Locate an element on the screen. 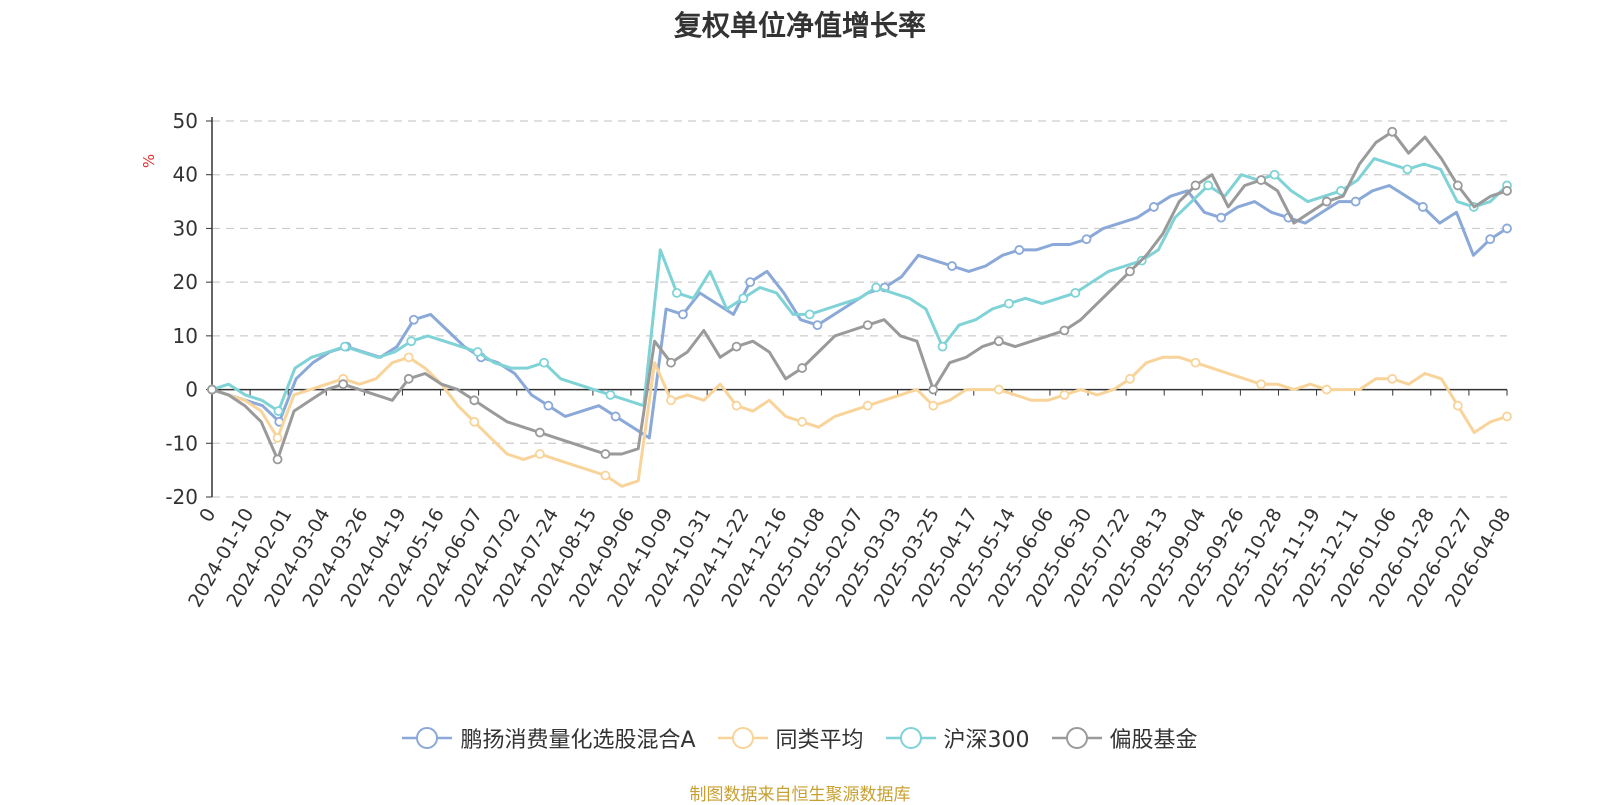 The height and width of the screenshot is (805, 1600). legend-label: 鹏扬消费量化选股混合A is located at coordinates (578, 740).